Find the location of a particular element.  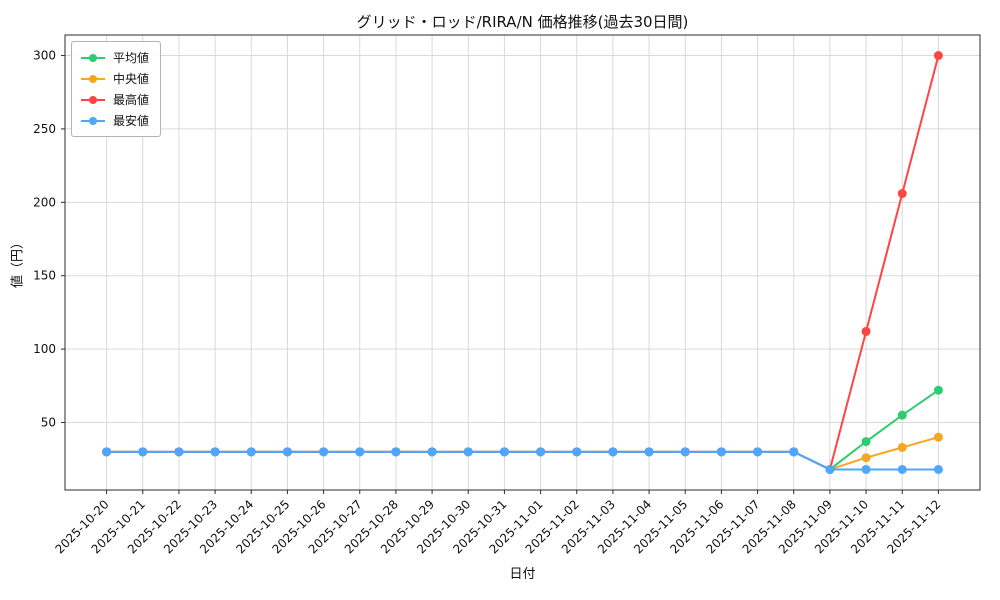

svg-text: 100 is located at coordinates (44, 349).